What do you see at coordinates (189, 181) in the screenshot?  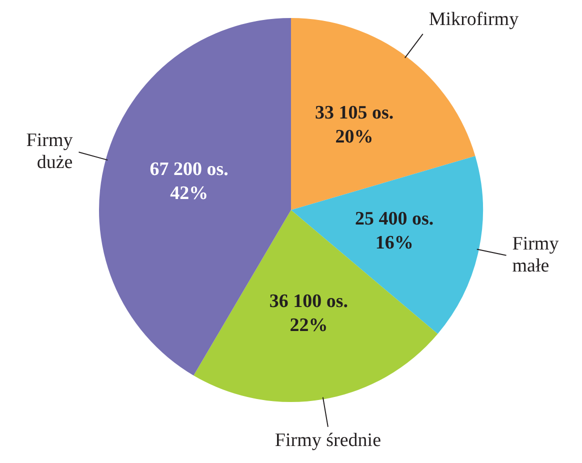 I see `data-label: 67 200 os. 42%` at bounding box center [189, 181].